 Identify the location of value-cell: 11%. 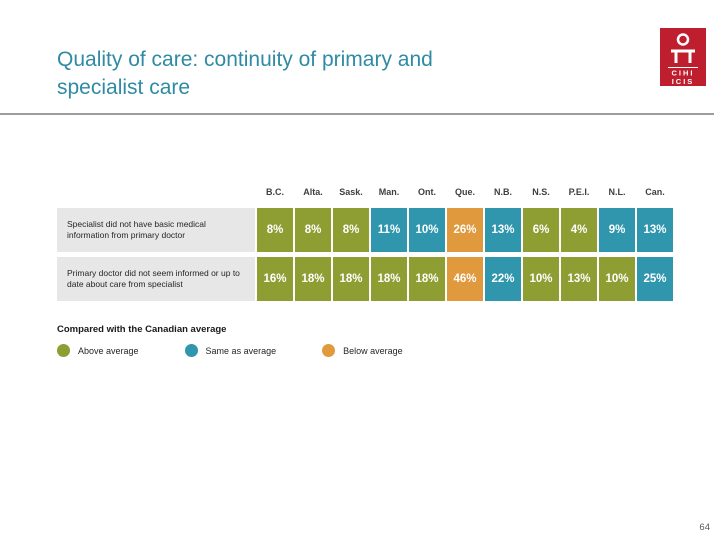
(389, 230).